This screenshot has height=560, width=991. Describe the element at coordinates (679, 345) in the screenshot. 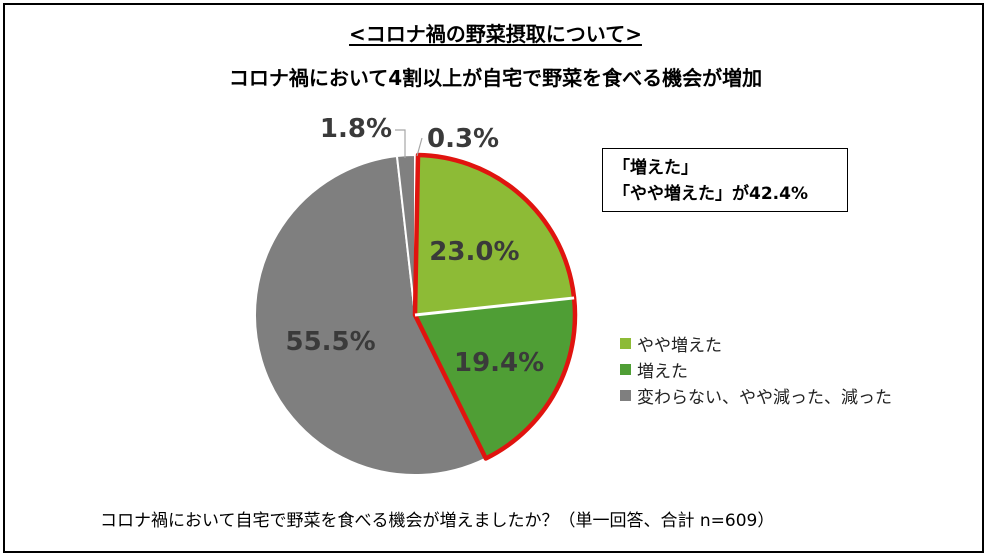

I see `legend-label: やや増えた` at that location.